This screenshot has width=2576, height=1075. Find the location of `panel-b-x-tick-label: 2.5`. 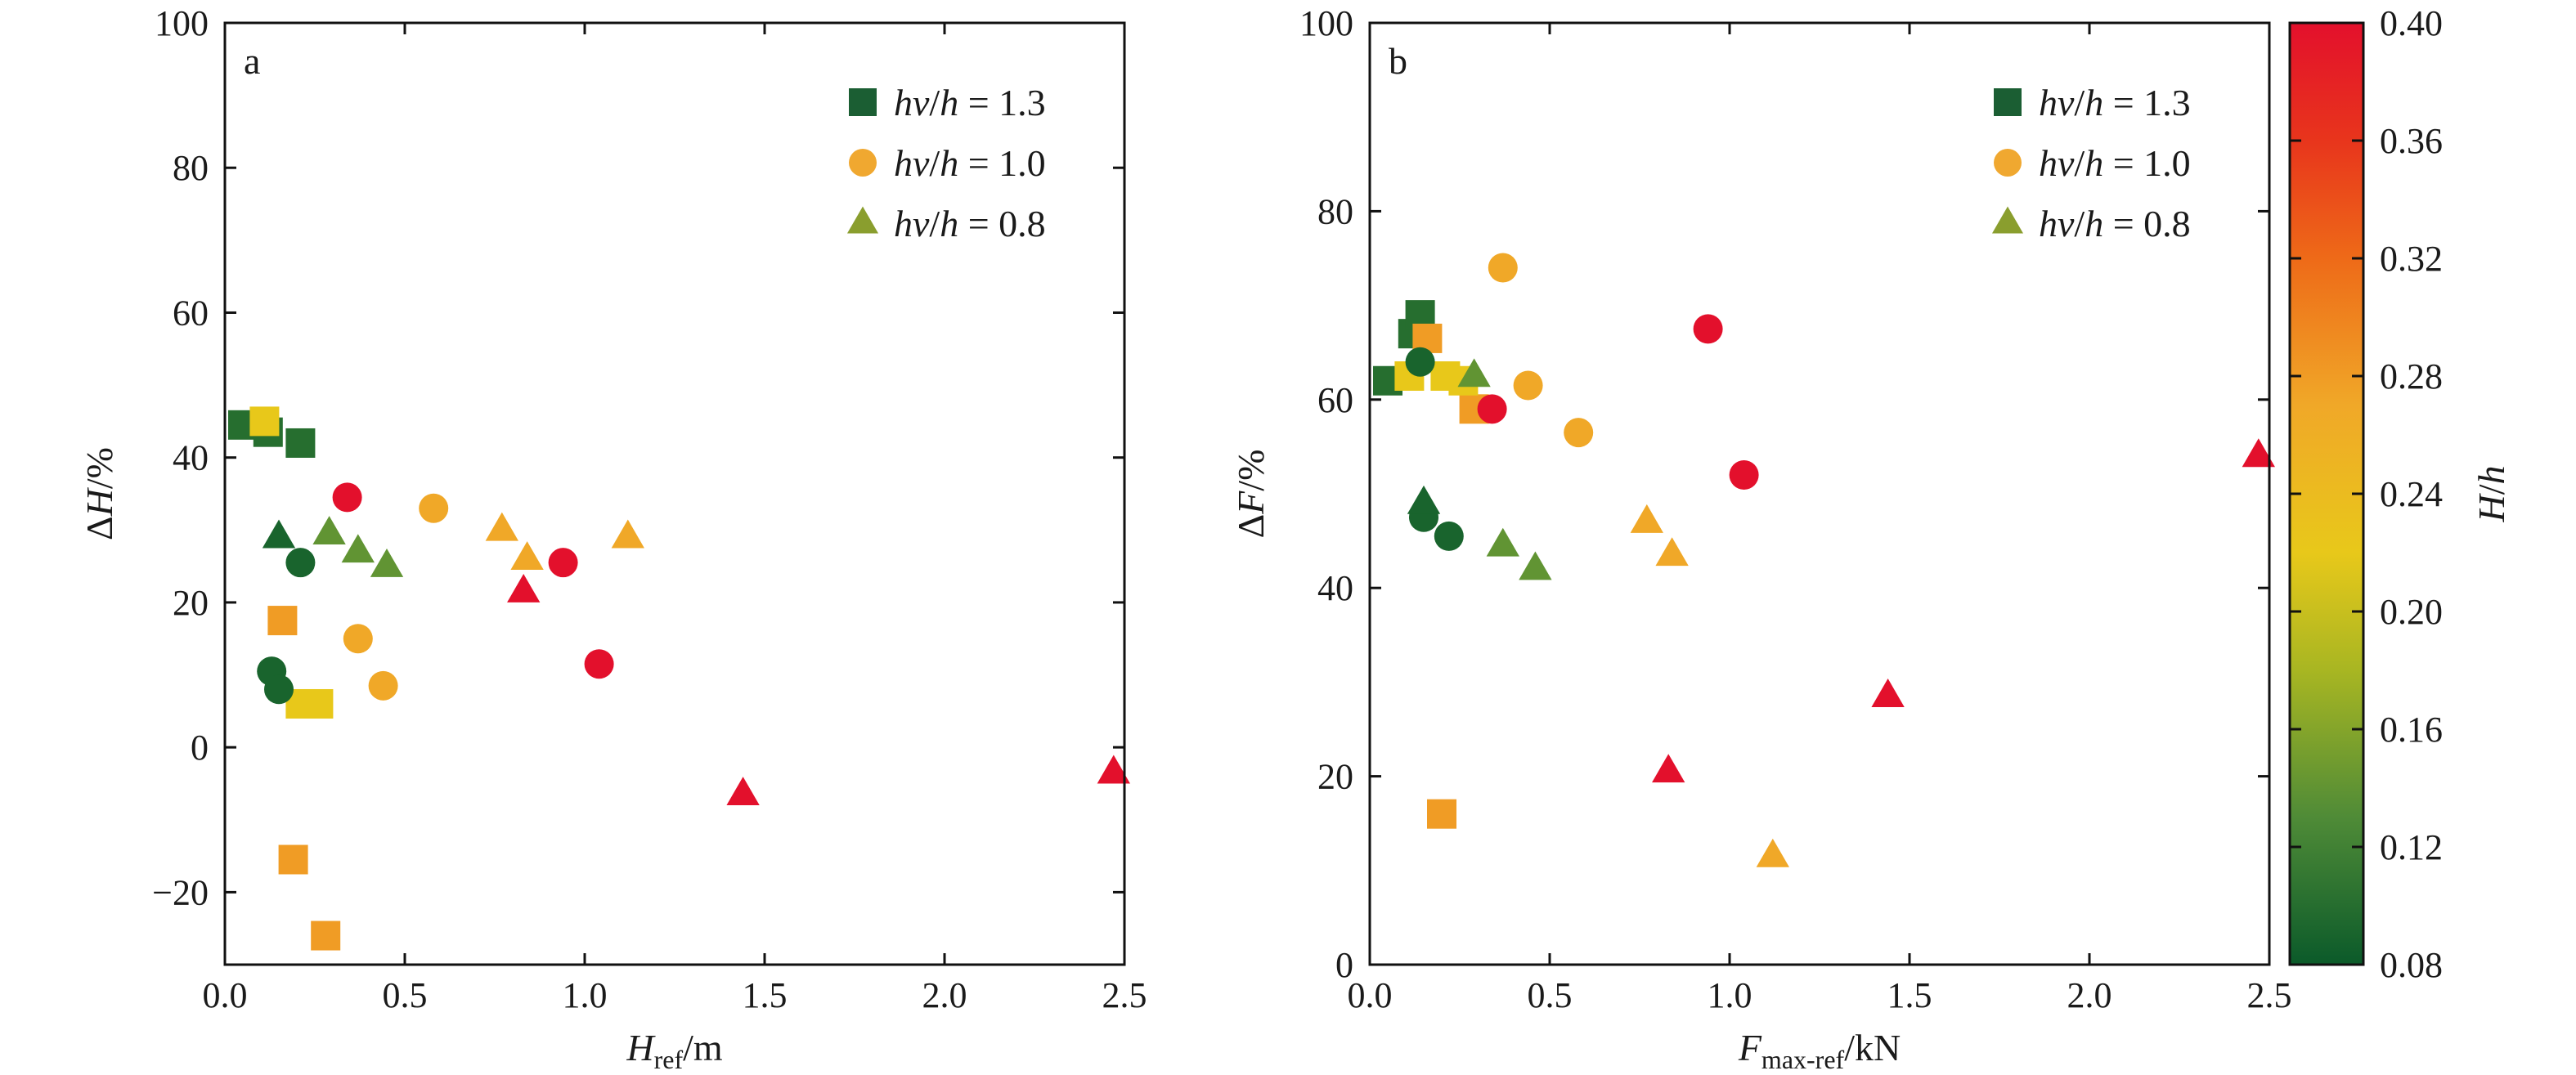

panel-b-x-tick-label: 2.5 is located at coordinates (2269, 995).